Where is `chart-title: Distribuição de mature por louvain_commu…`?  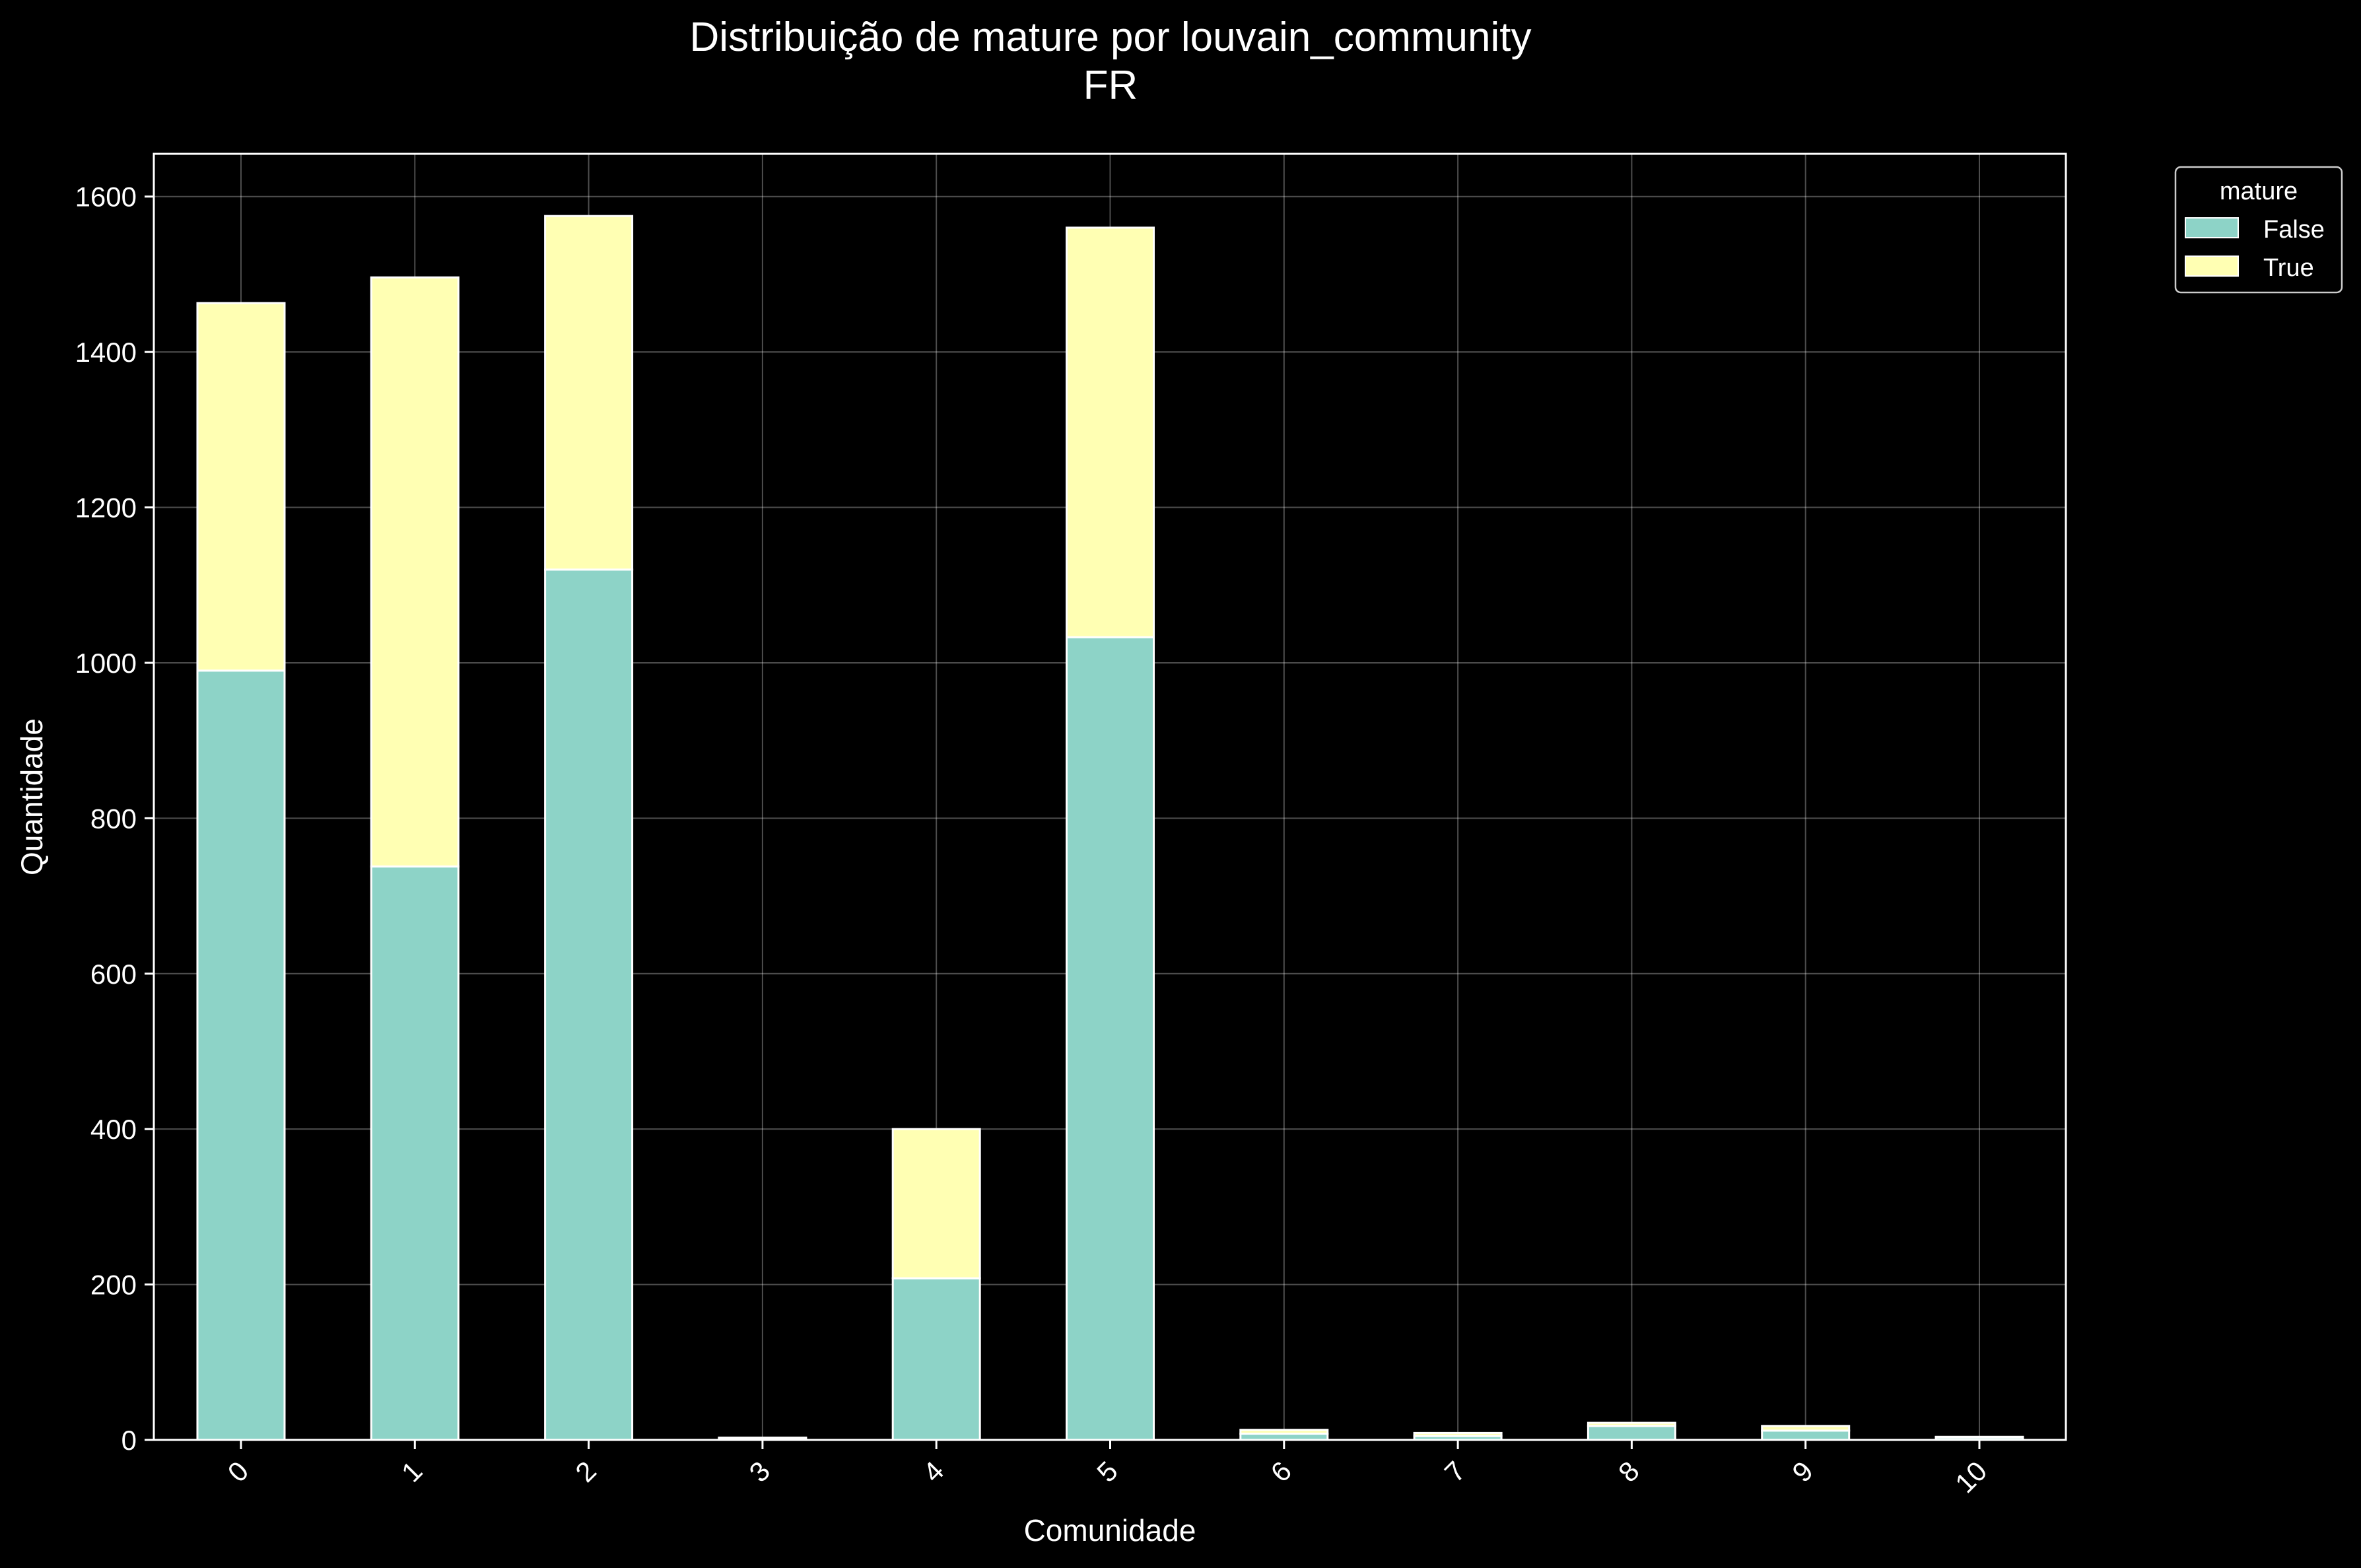 chart-title: Distribuição de mature por louvain_commu… is located at coordinates (1110, 37).